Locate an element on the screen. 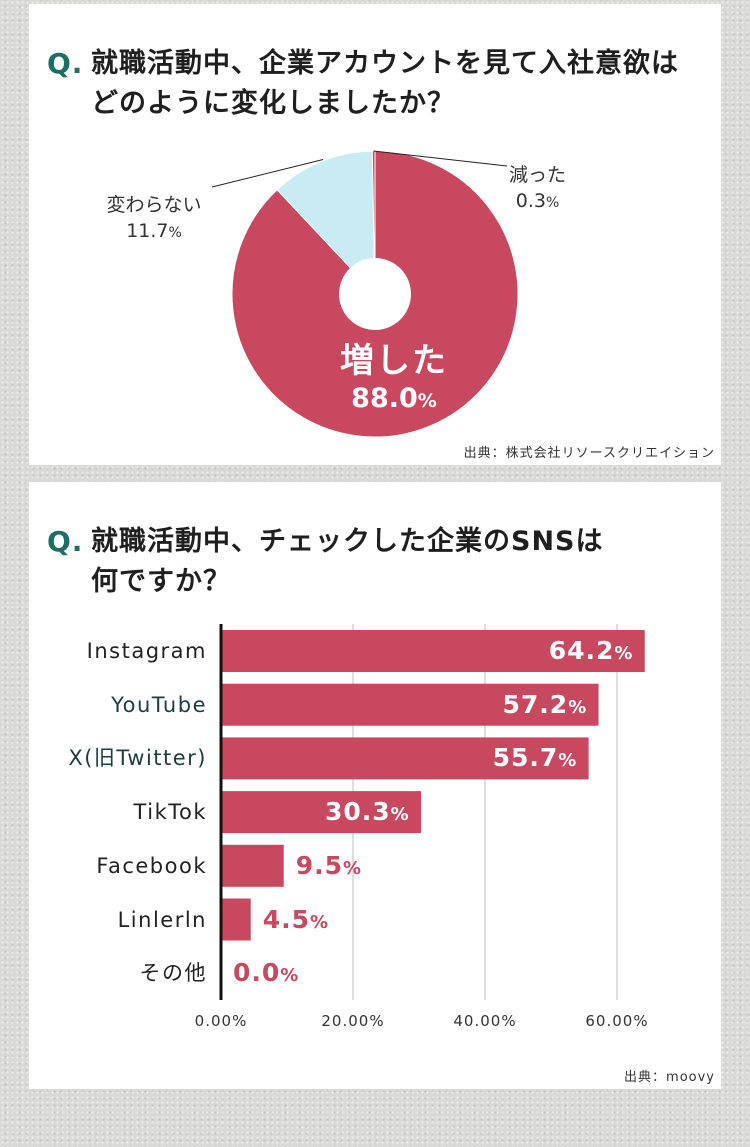 The width and height of the screenshot is (750, 1147). question-line-2a: 就職活動中、チェックした企業のSNSは is located at coordinates (347, 541).